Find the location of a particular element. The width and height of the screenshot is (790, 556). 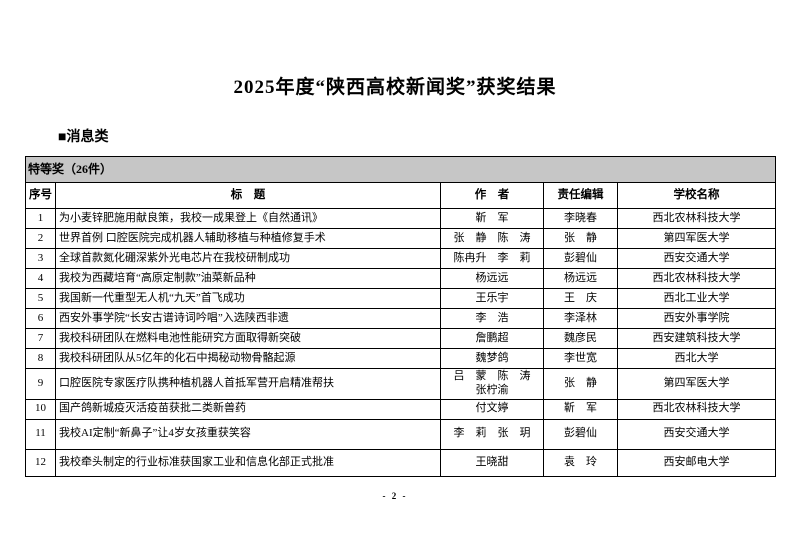

cell-authors: 詹鹏超 is located at coordinates (492, 338).